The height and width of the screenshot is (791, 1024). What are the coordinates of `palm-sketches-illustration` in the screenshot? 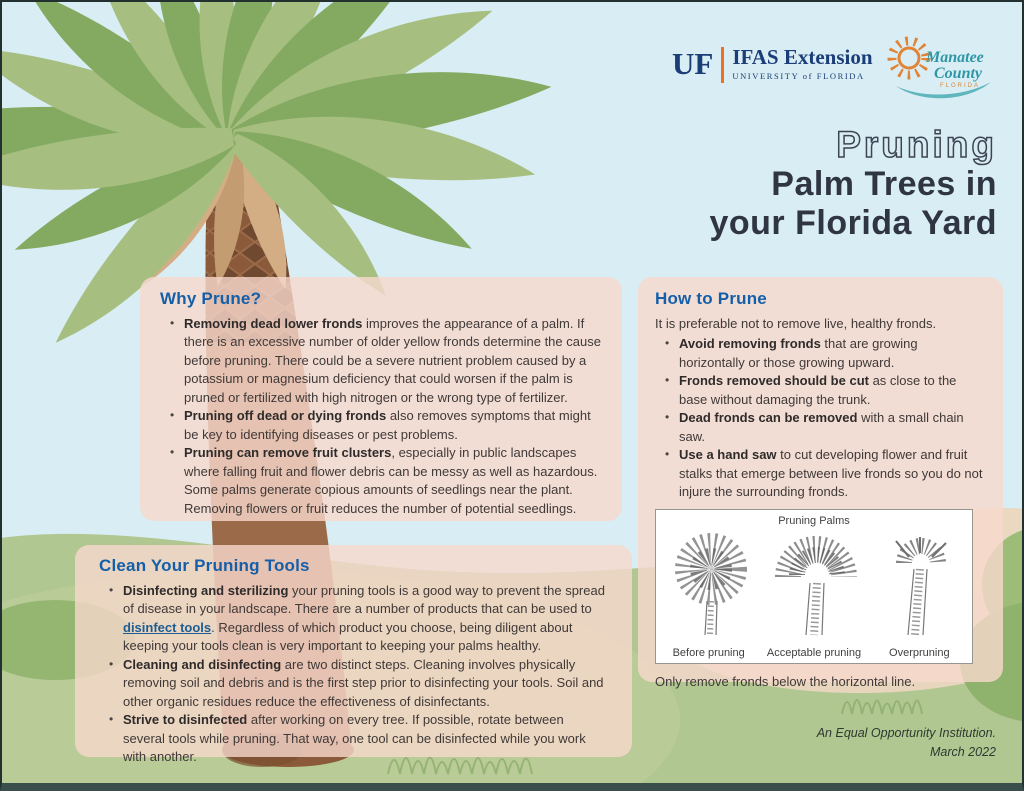 It's located at (811, 583).